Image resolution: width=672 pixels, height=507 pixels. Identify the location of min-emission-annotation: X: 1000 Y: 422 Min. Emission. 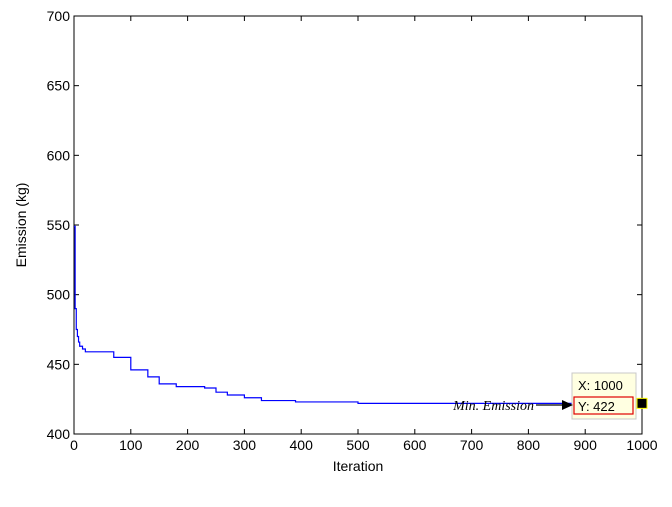
(544, 396).